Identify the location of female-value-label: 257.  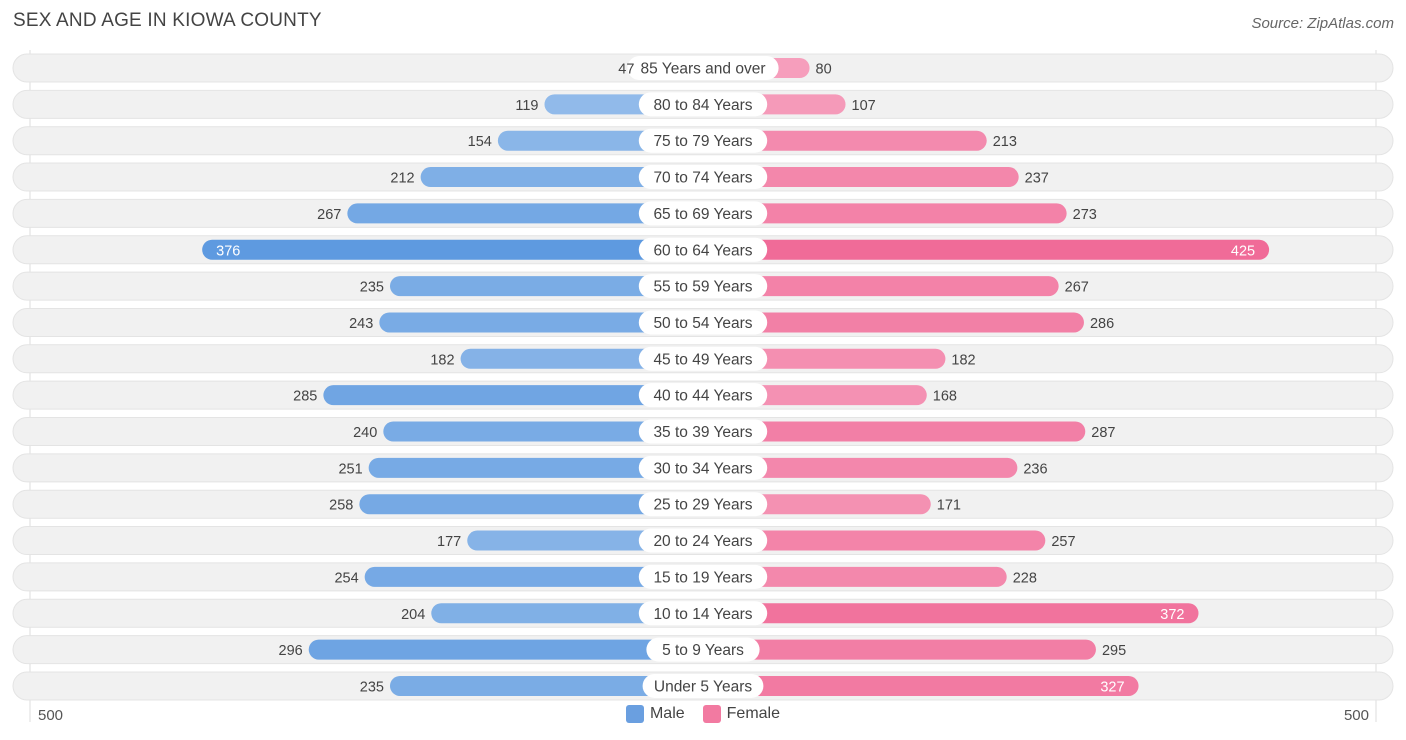
(1063, 542).